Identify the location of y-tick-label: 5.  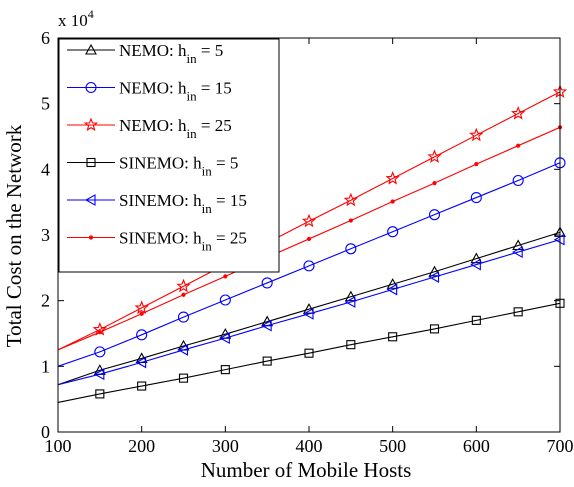
(45, 104).